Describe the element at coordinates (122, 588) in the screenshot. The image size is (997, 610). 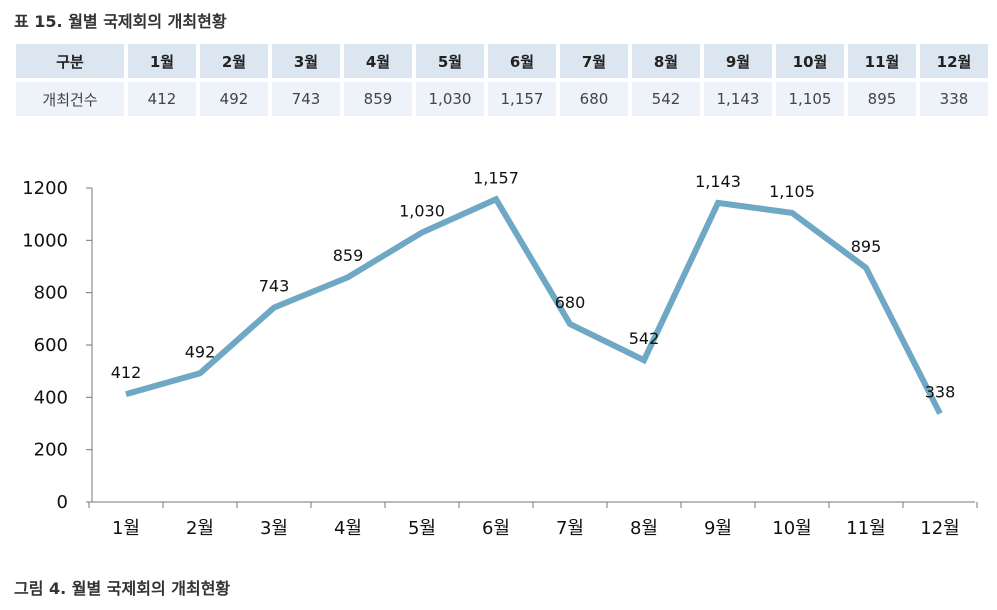
I see `figure-caption: 그림 4. 월별 국제회의 개최현황` at that location.